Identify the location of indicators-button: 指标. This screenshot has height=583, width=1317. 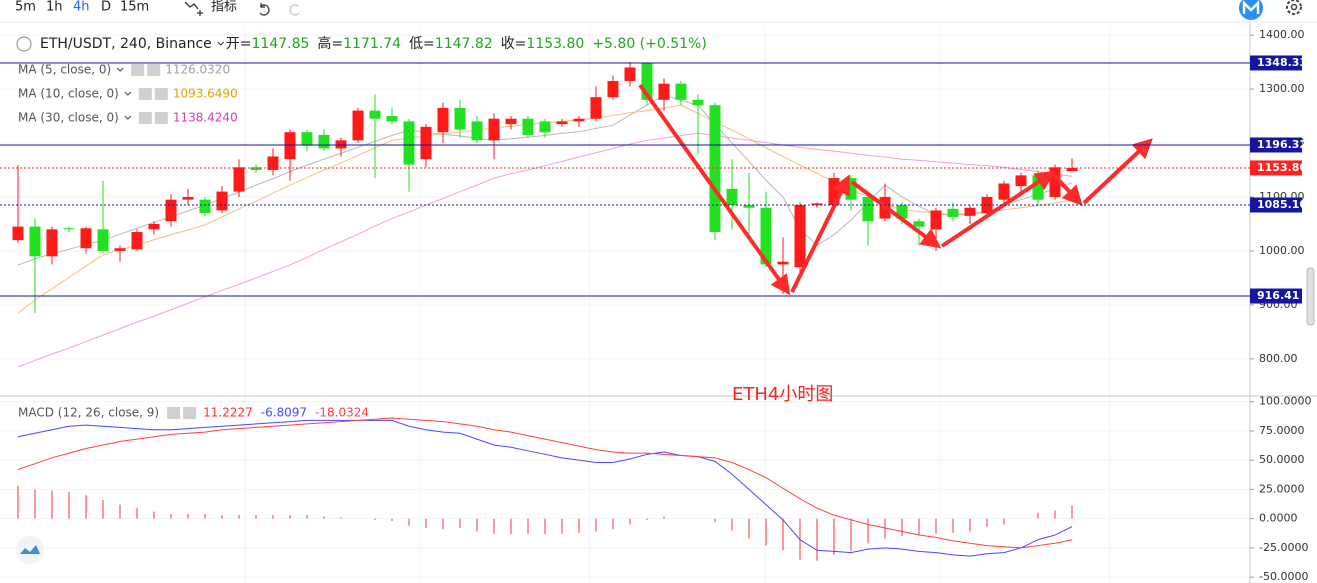
(224, 7).